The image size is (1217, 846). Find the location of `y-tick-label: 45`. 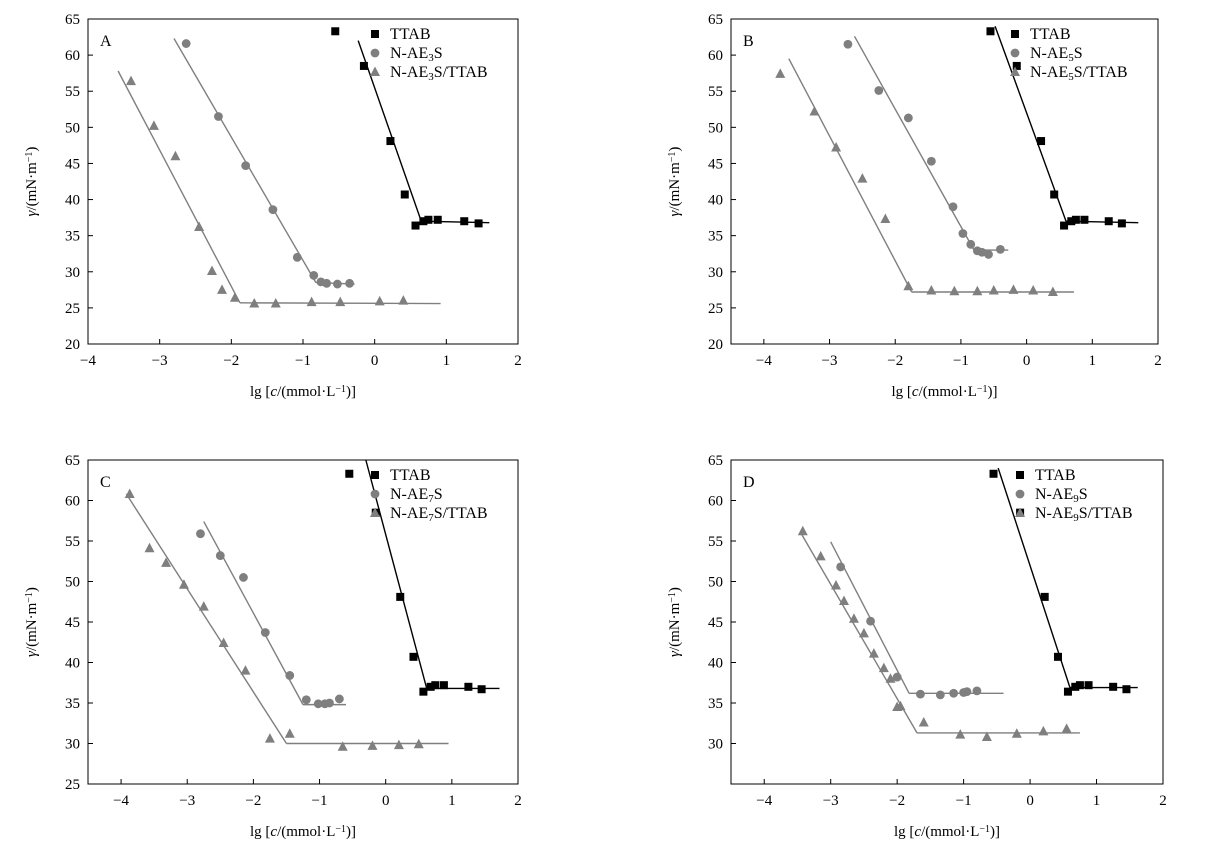

y-tick-label: 45 is located at coordinates (715, 623).